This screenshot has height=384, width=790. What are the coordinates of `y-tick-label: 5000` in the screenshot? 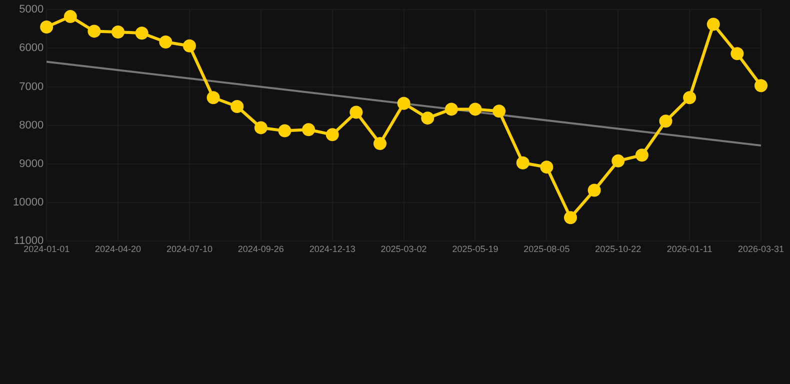 It's located at (31, 10).